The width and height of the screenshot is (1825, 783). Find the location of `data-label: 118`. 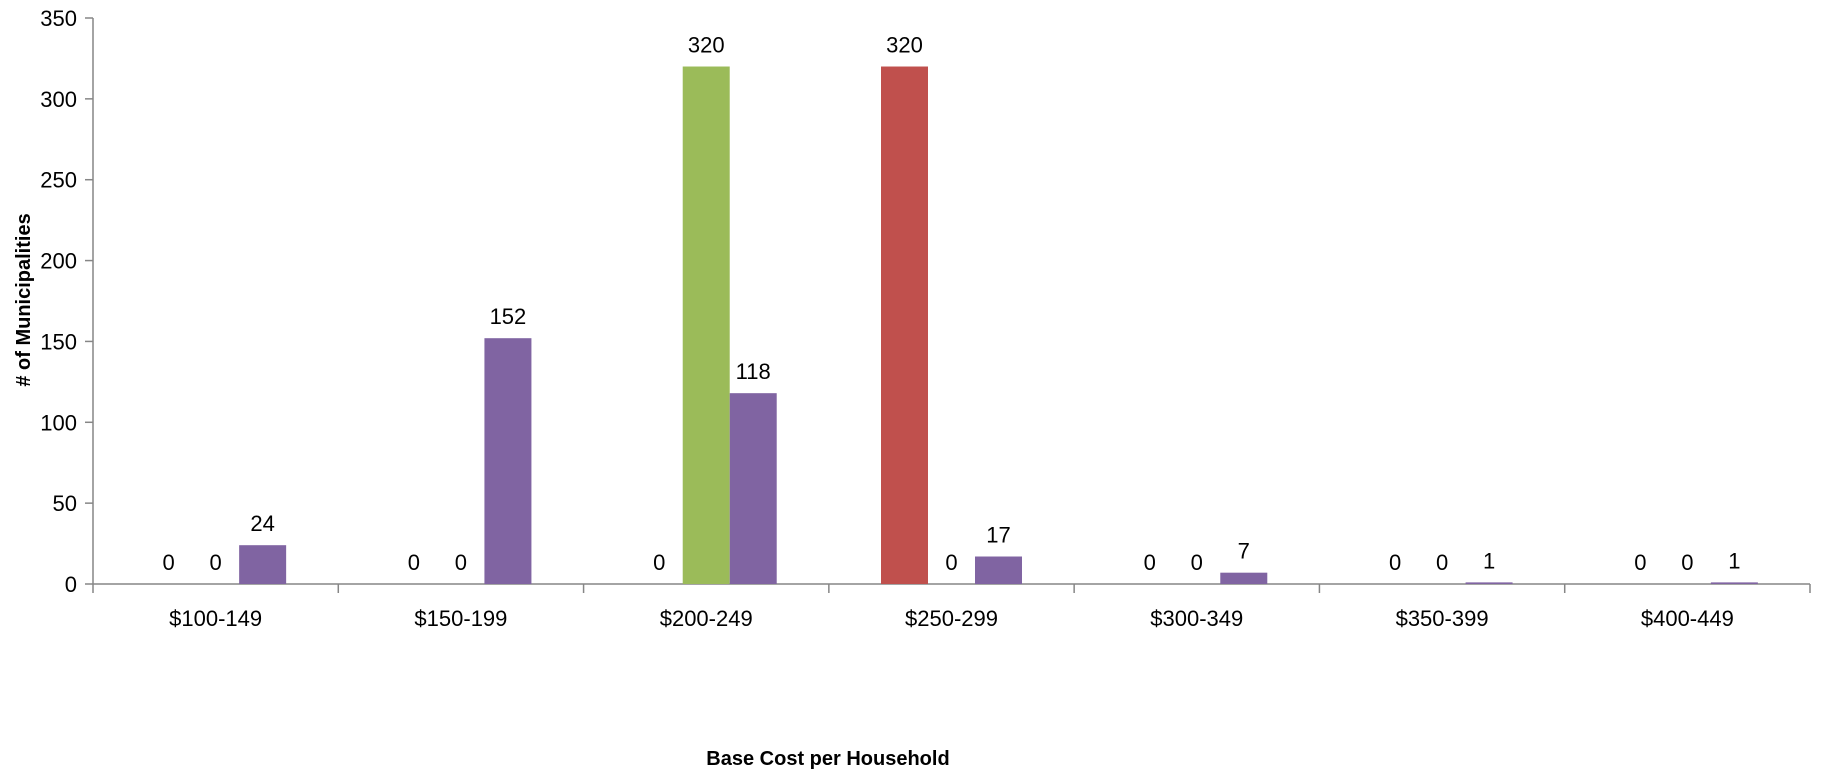

data-label: 118 is located at coordinates (753, 371).